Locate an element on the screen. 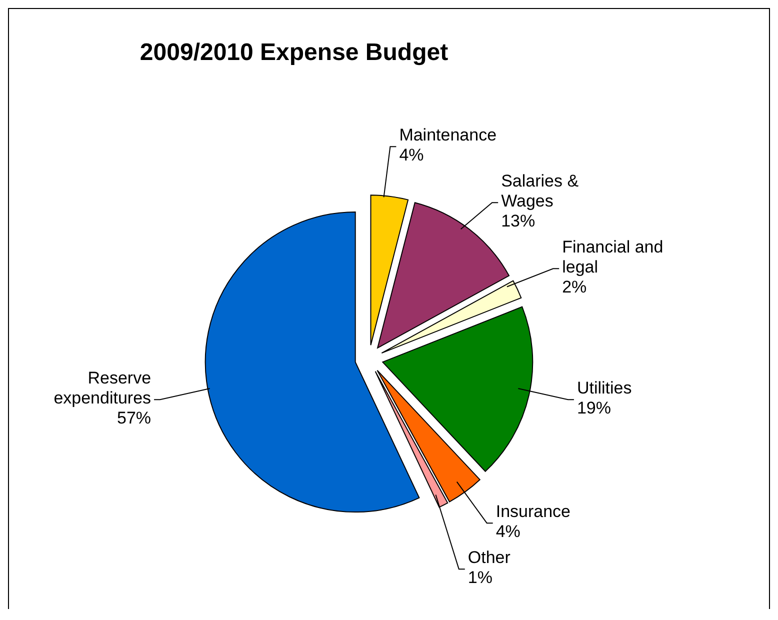 This screenshot has height=620, width=778. data-label: 19% is located at coordinates (593, 408).